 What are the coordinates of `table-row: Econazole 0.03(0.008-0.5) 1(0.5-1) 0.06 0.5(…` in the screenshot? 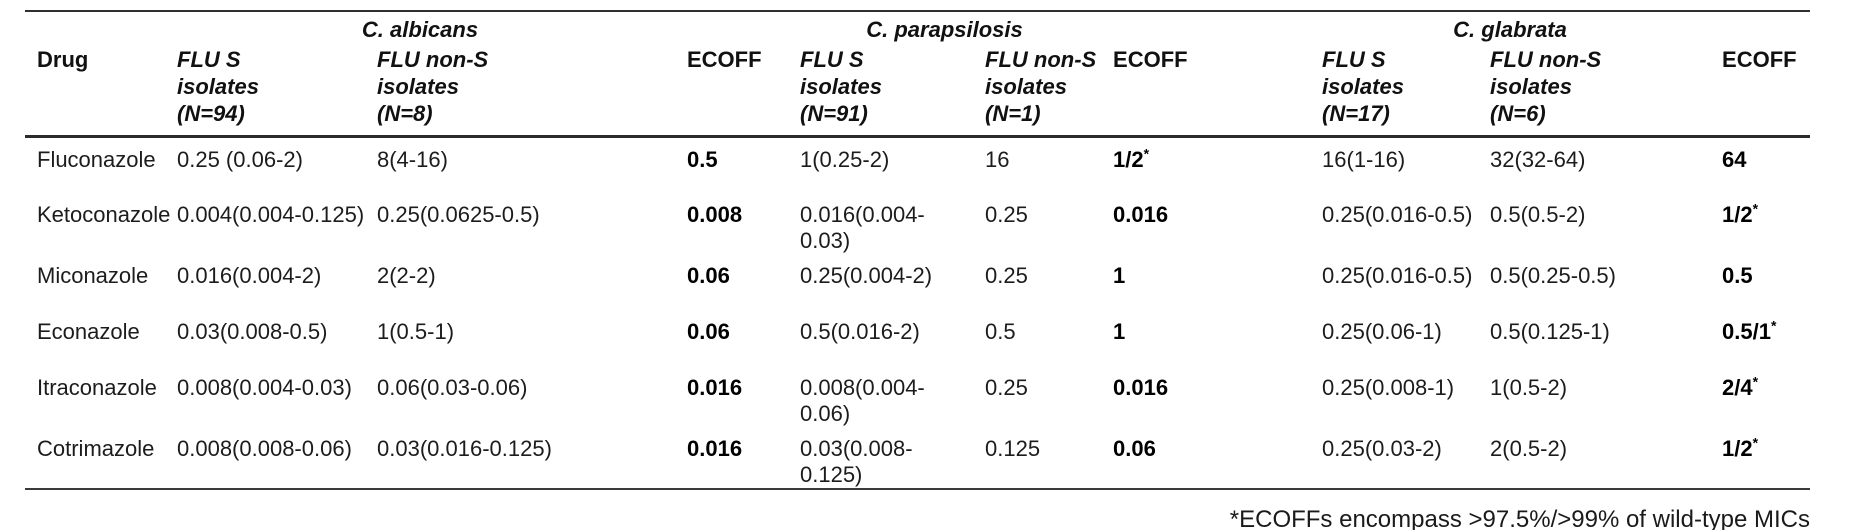 It's located at (917, 338).